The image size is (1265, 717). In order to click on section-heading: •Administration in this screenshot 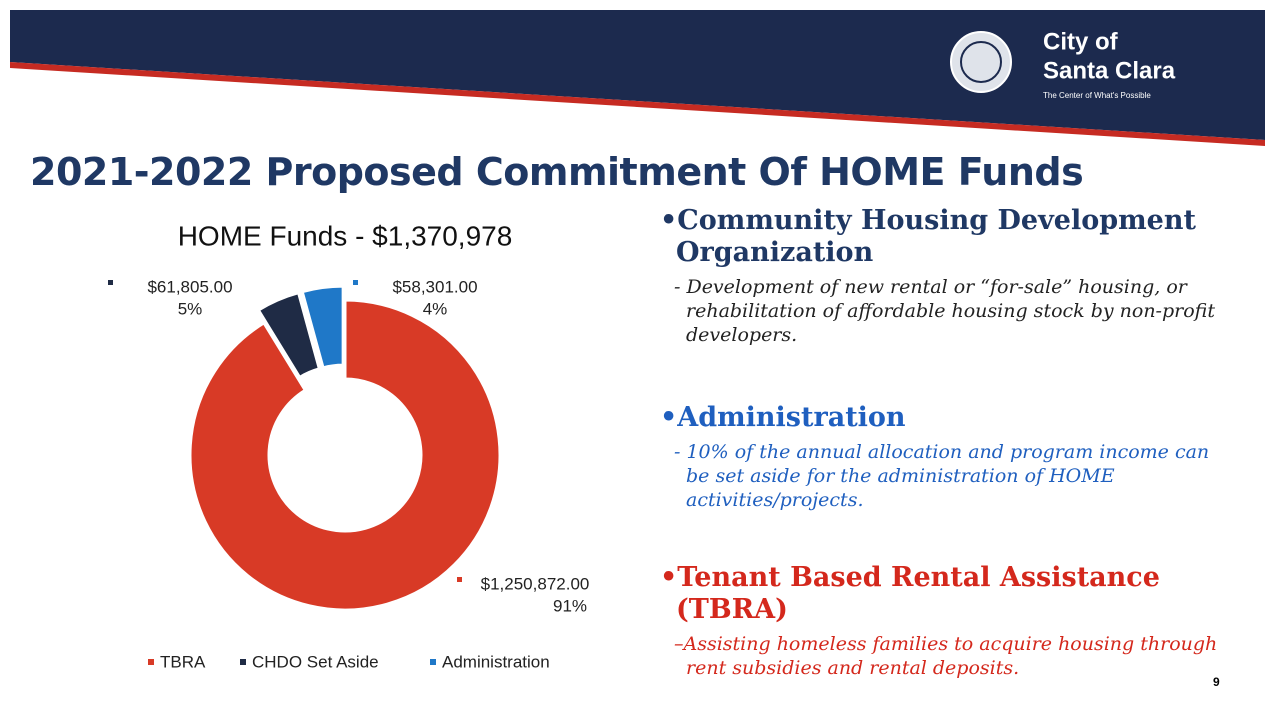, I will do `click(783, 417)`.